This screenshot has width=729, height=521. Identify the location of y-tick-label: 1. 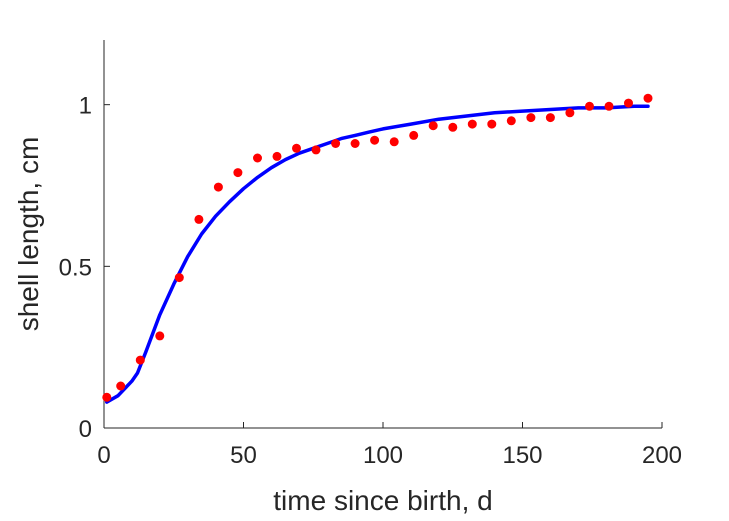
(85, 106).